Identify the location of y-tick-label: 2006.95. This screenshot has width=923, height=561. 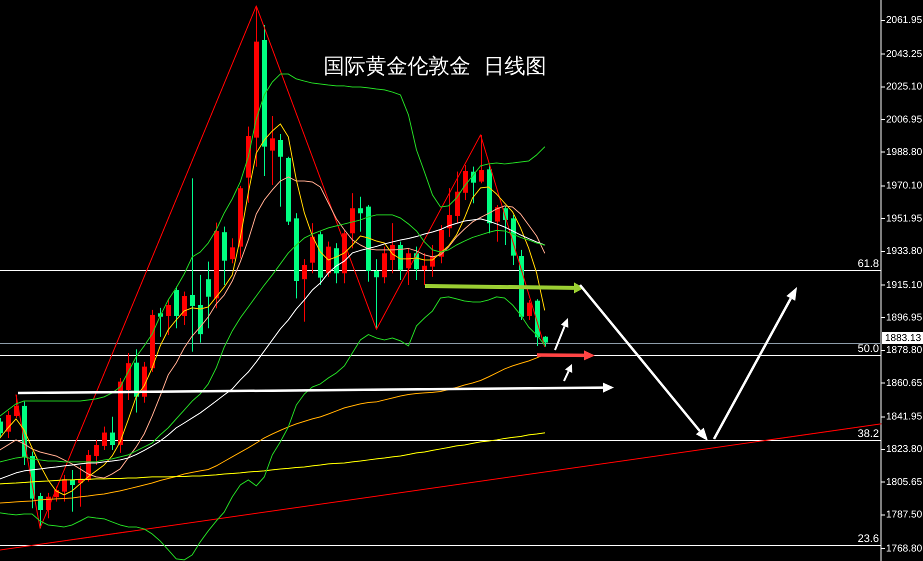
(904, 120).